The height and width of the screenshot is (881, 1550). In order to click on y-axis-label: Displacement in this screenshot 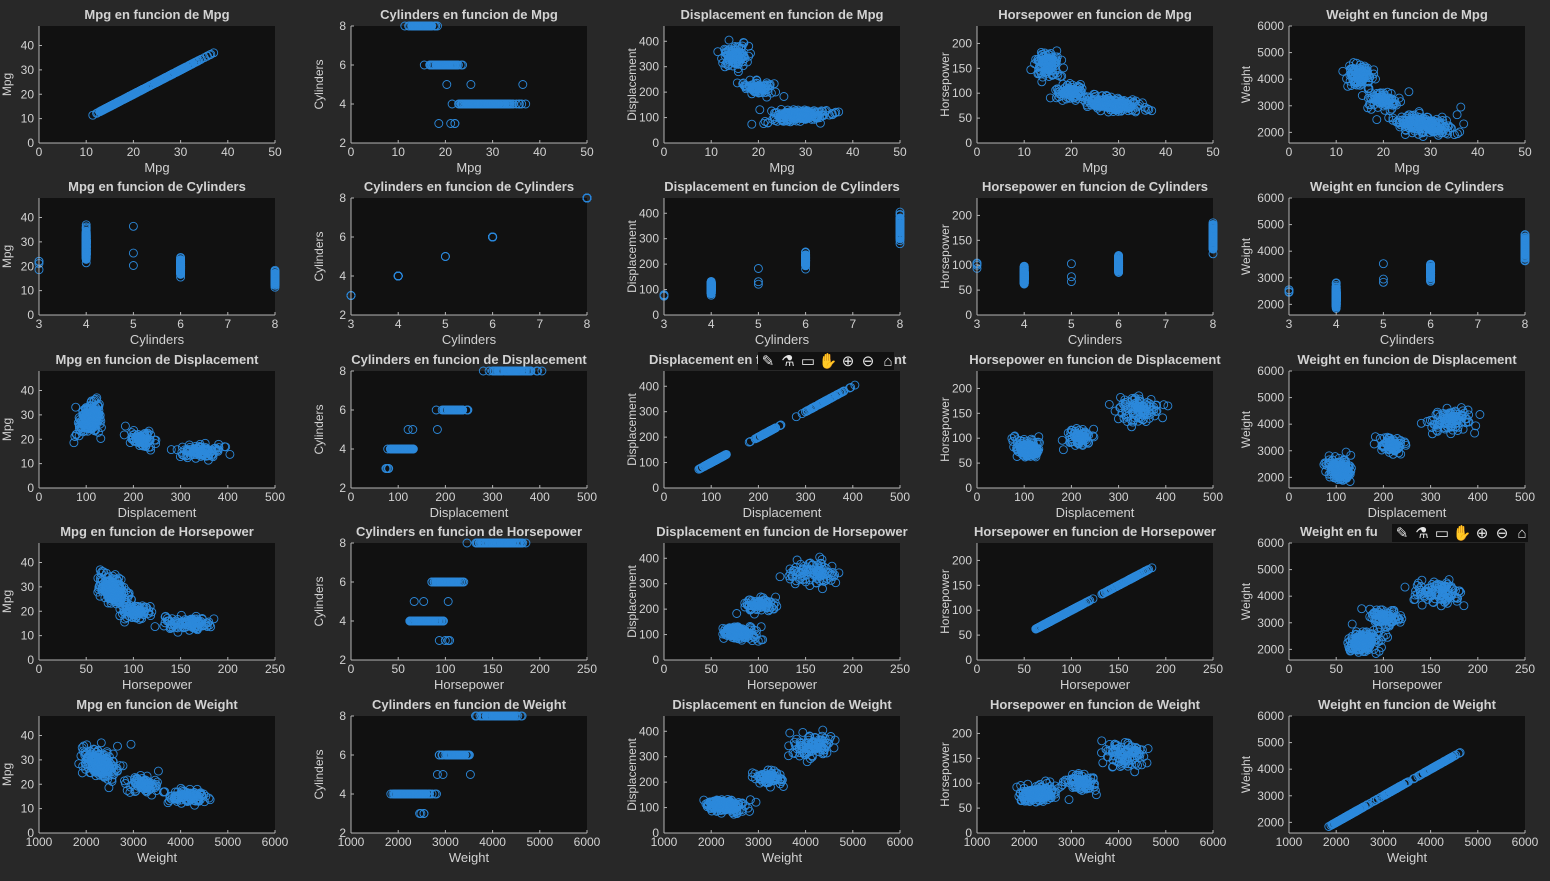, I will do `click(632, 255)`.